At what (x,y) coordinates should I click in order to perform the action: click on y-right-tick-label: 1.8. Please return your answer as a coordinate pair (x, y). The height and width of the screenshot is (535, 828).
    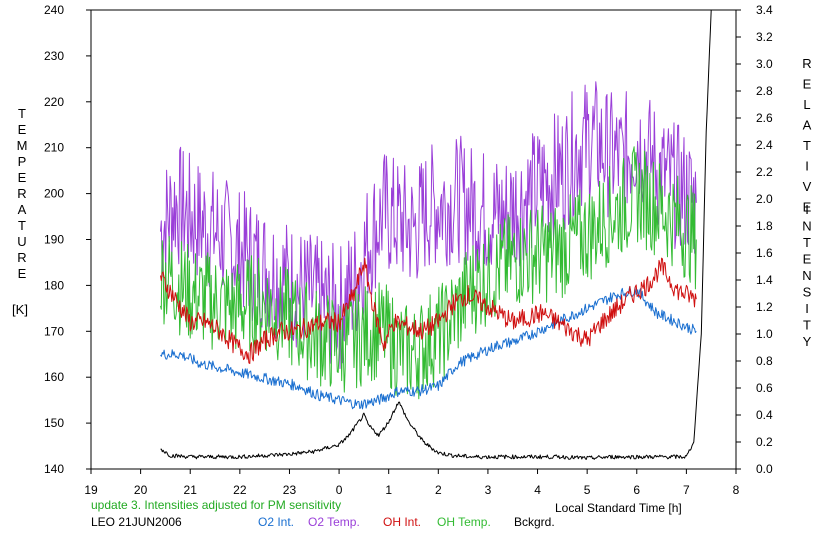
    Looking at the image, I should click on (764, 226).